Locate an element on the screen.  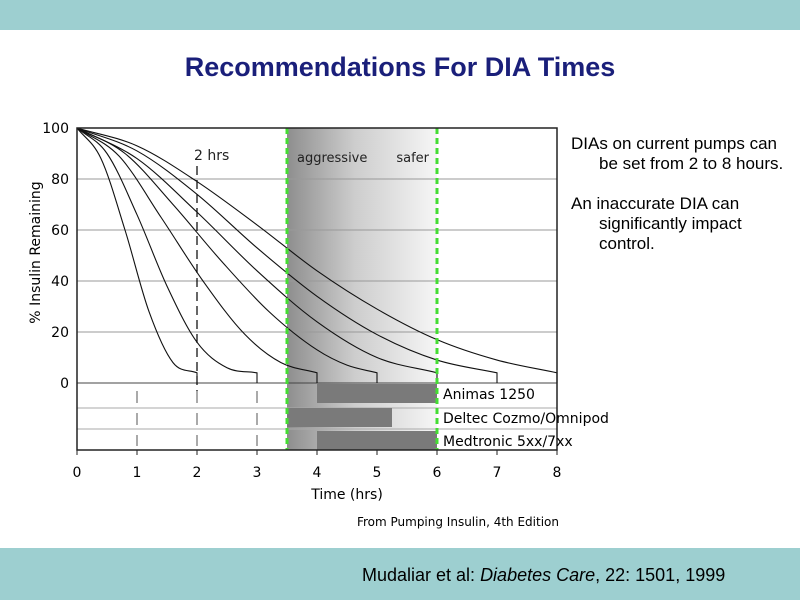
x-tick-label: 6 is located at coordinates (437, 473).